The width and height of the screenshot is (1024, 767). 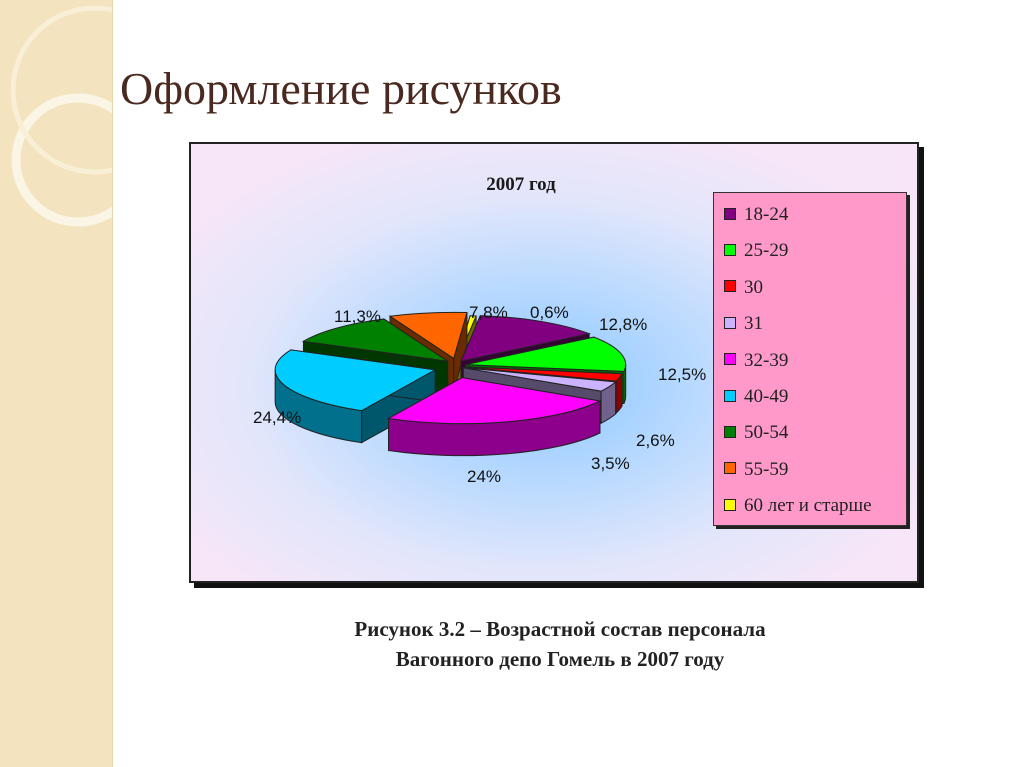 I want to click on slide-title: Оформление рисунков, so click(x=341, y=88).